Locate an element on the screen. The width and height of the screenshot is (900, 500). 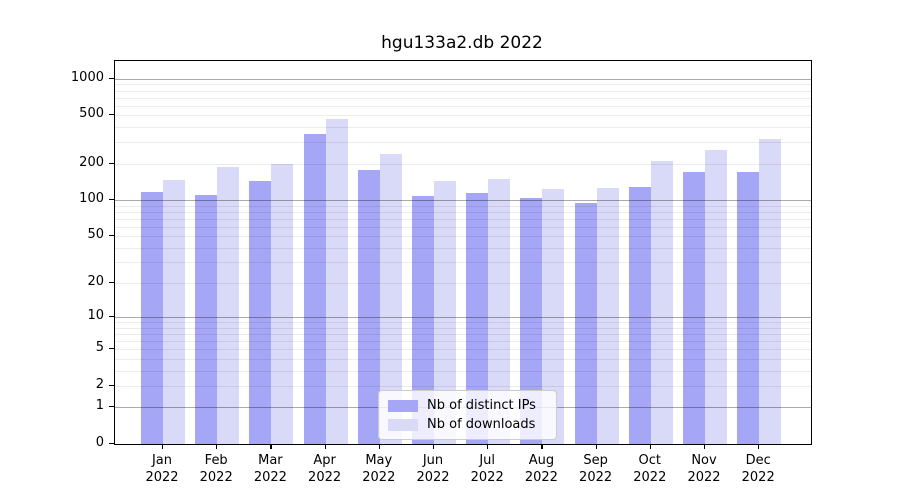
x-tick-label-dec: Dec 2022 is located at coordinates (758, 469).